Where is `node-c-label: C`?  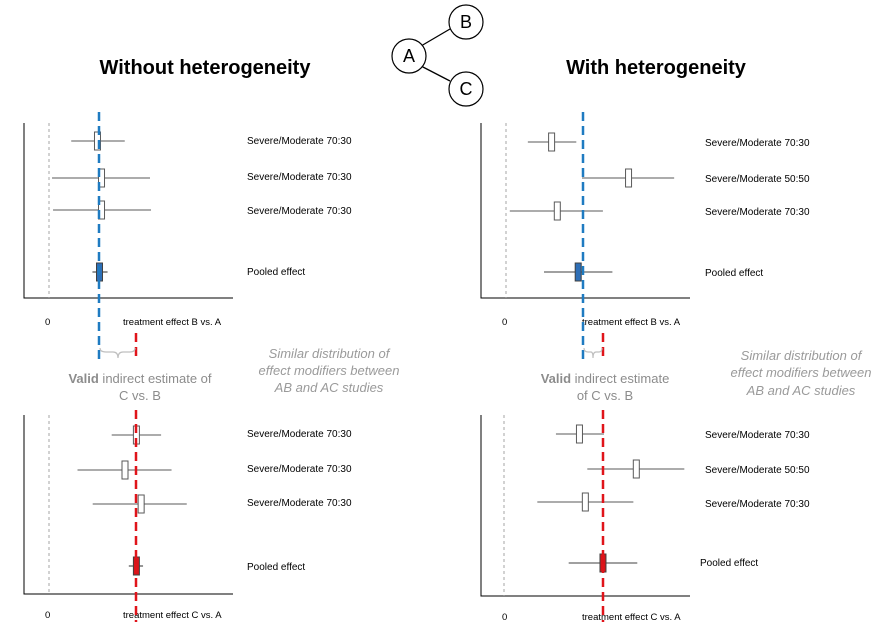 node-c-label: C is located at coordinates (466, 89).